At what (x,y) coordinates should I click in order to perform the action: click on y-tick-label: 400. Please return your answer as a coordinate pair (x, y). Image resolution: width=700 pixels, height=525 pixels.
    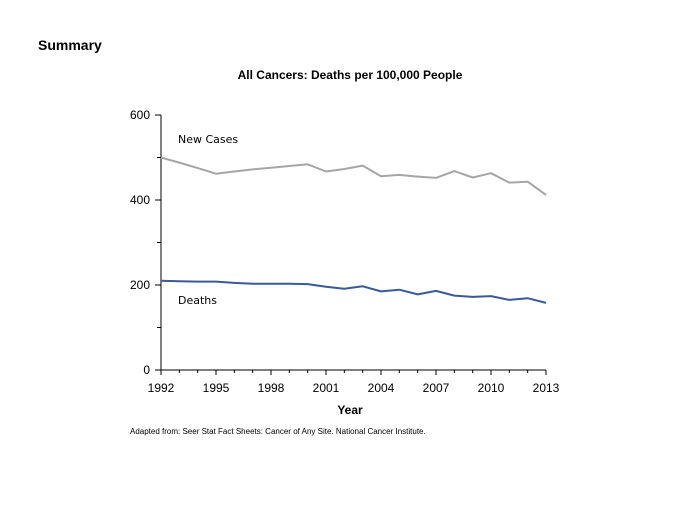
    Looking at the image, I should click on (140, 200).